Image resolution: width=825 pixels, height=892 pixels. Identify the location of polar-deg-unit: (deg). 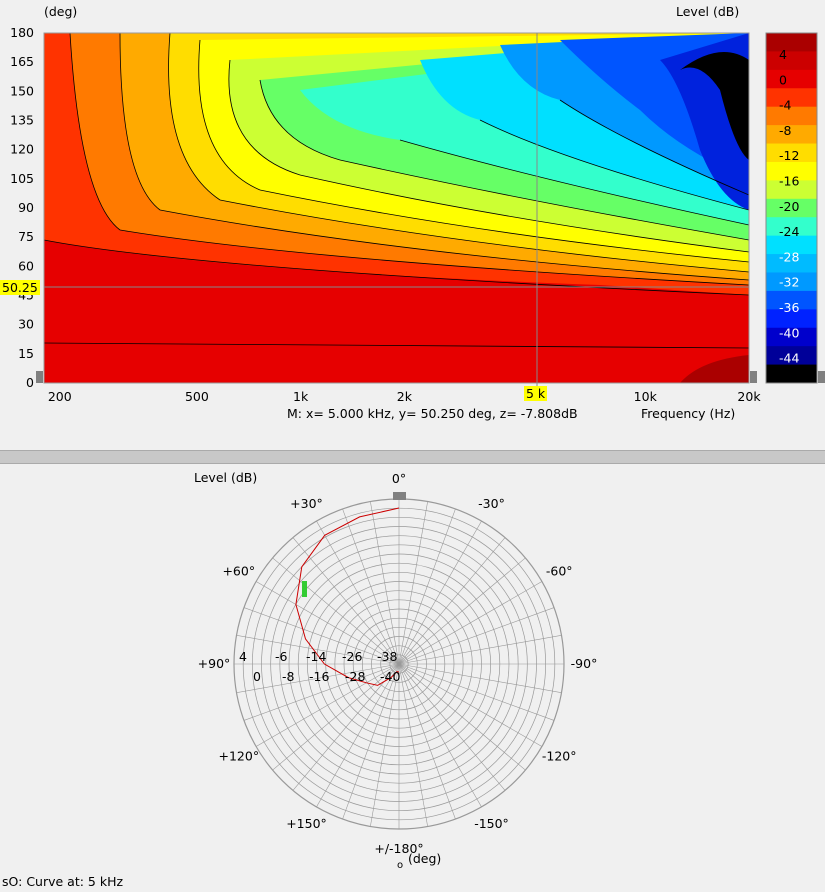
(425, 858).